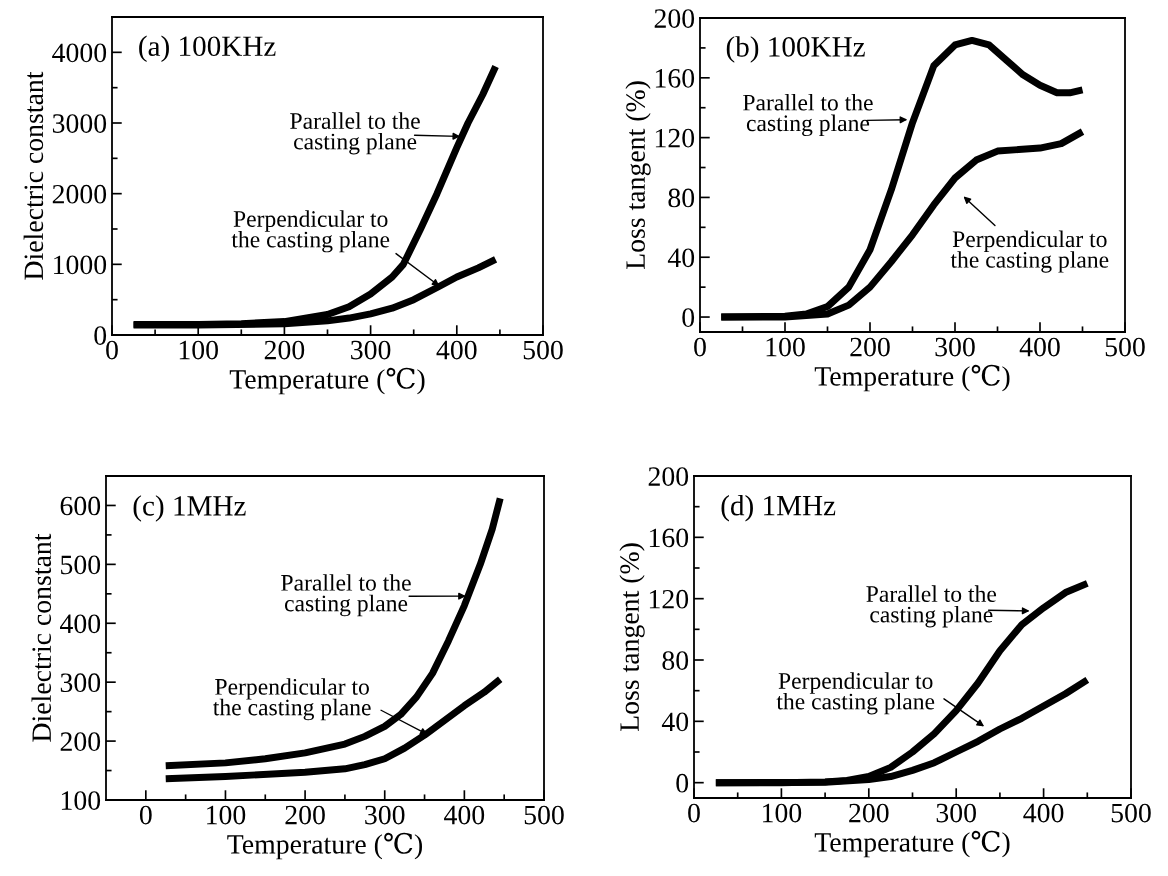 Image resolution: width=1168 pixels, height=876 pixels. I want to click on y-tick-label: 4000, so click(79, 53).